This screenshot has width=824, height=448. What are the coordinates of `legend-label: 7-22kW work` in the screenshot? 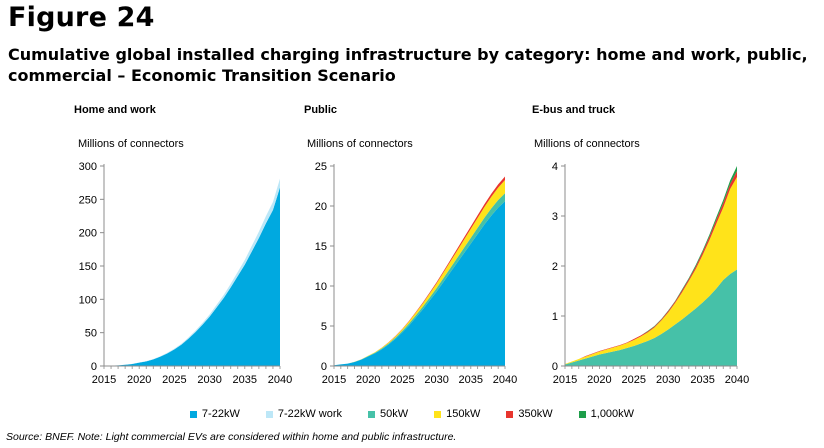 It's located at (310, 414).